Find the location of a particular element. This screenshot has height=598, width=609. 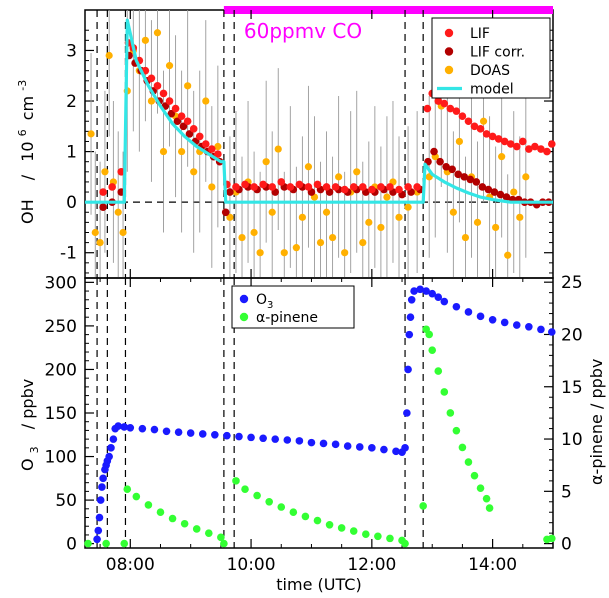

y-left-tick-label: 250 is located at coordinates (61, 327).